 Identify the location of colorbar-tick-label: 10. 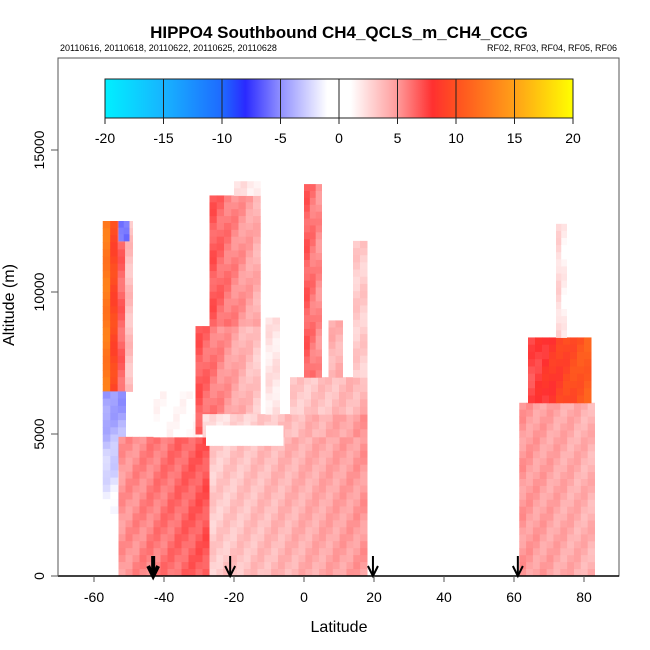
(456, 138).